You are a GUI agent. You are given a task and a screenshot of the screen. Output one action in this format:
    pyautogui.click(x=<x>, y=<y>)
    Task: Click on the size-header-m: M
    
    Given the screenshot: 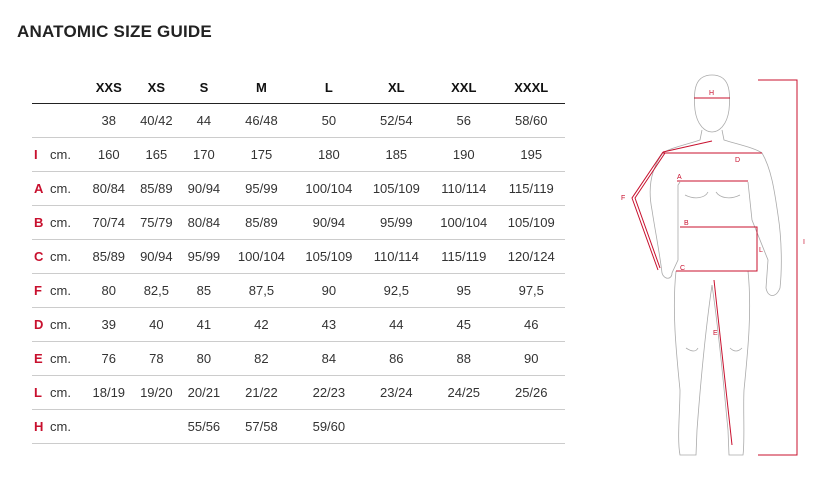 What is the action you would take?
    pyautogui.click(x=261, y=88)
    